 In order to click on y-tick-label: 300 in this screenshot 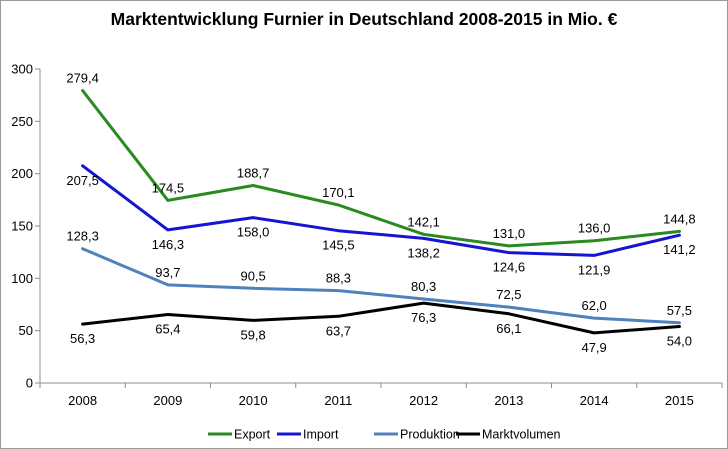, I will do `click(22, 69)`.